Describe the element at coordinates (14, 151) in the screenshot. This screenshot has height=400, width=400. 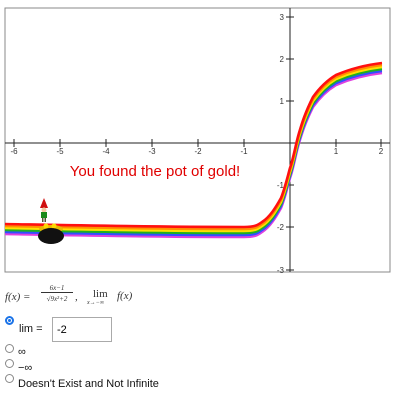
I see `x-tick-label: -6` at that location.